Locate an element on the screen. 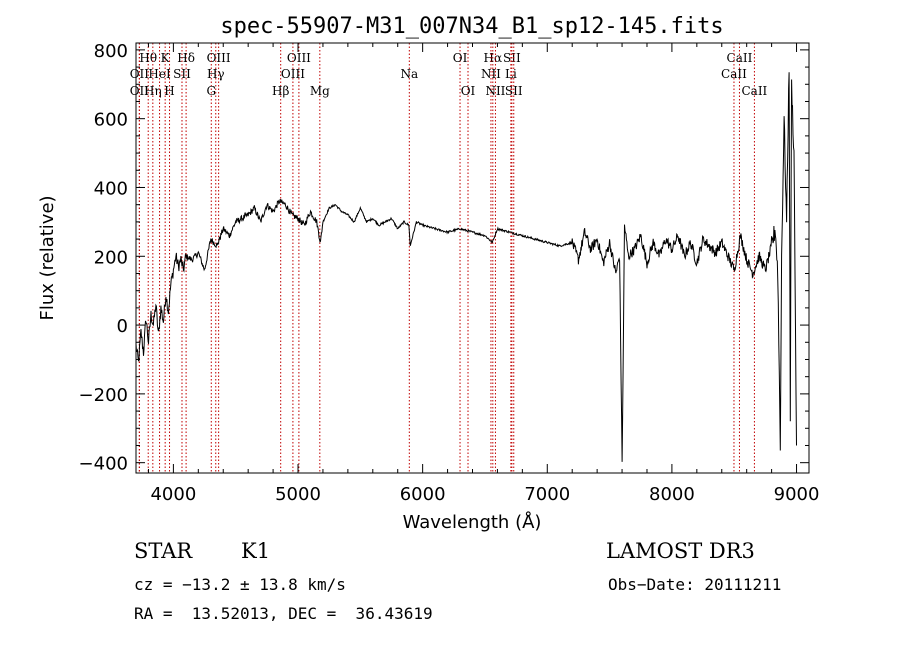 The width and height of the screenshot is (900, 649). y-tick-label: 200 is located at coordinates (111, 257).